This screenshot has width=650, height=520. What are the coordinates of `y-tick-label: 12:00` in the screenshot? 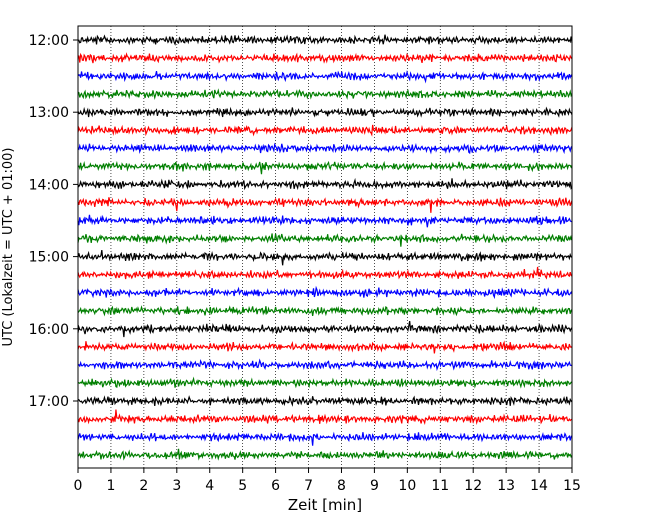 It's located at (49, 41).